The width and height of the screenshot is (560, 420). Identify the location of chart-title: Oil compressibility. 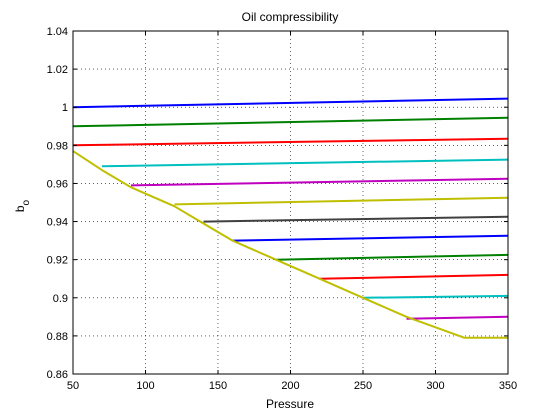
(290, 17).